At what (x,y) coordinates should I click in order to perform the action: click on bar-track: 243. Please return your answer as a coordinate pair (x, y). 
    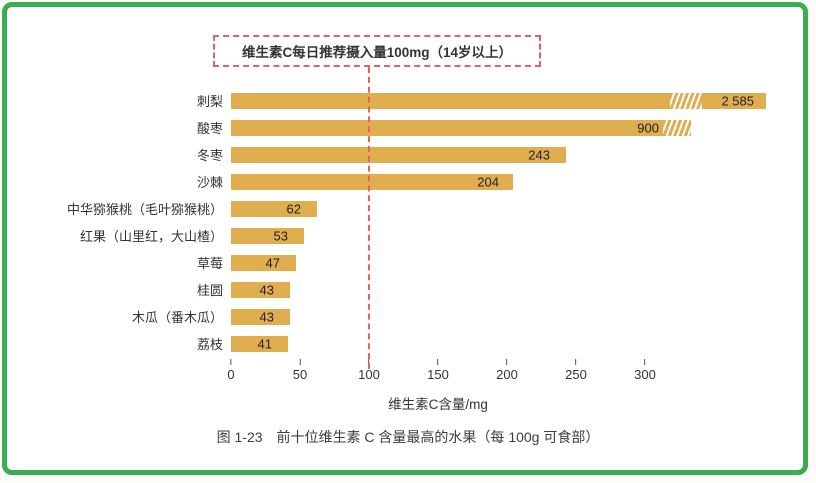
    Looking at the image, I should click on (518, 154).